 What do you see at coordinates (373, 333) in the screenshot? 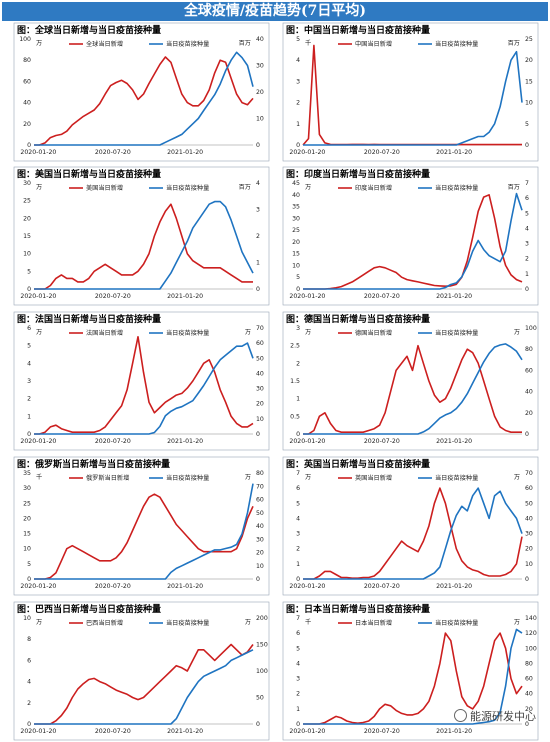
I see `legend-label: 德国当日新增` at bounding box center [373, 333].